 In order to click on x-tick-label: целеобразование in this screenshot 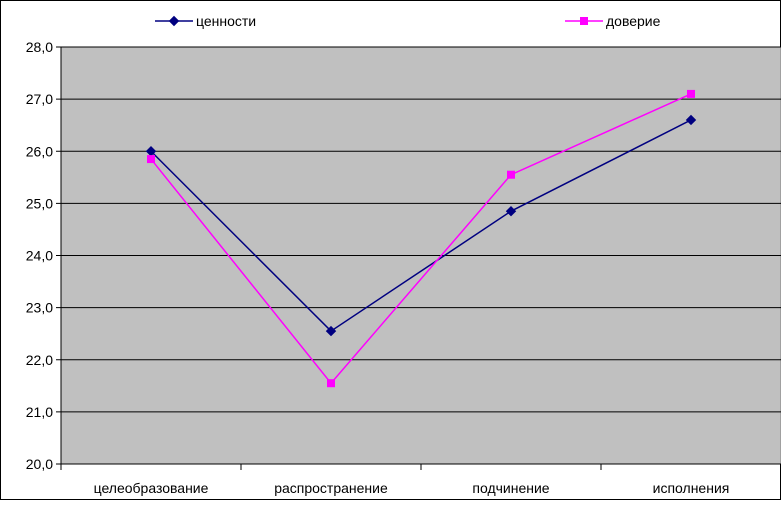, I will do `click(151, 488)`.